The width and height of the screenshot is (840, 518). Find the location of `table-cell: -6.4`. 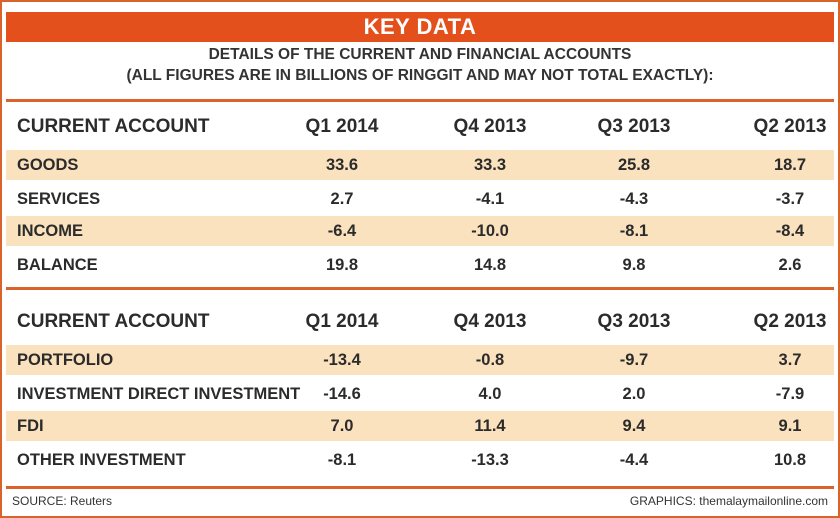

table-cell: -6.4 is located at coordinates (342, 231).